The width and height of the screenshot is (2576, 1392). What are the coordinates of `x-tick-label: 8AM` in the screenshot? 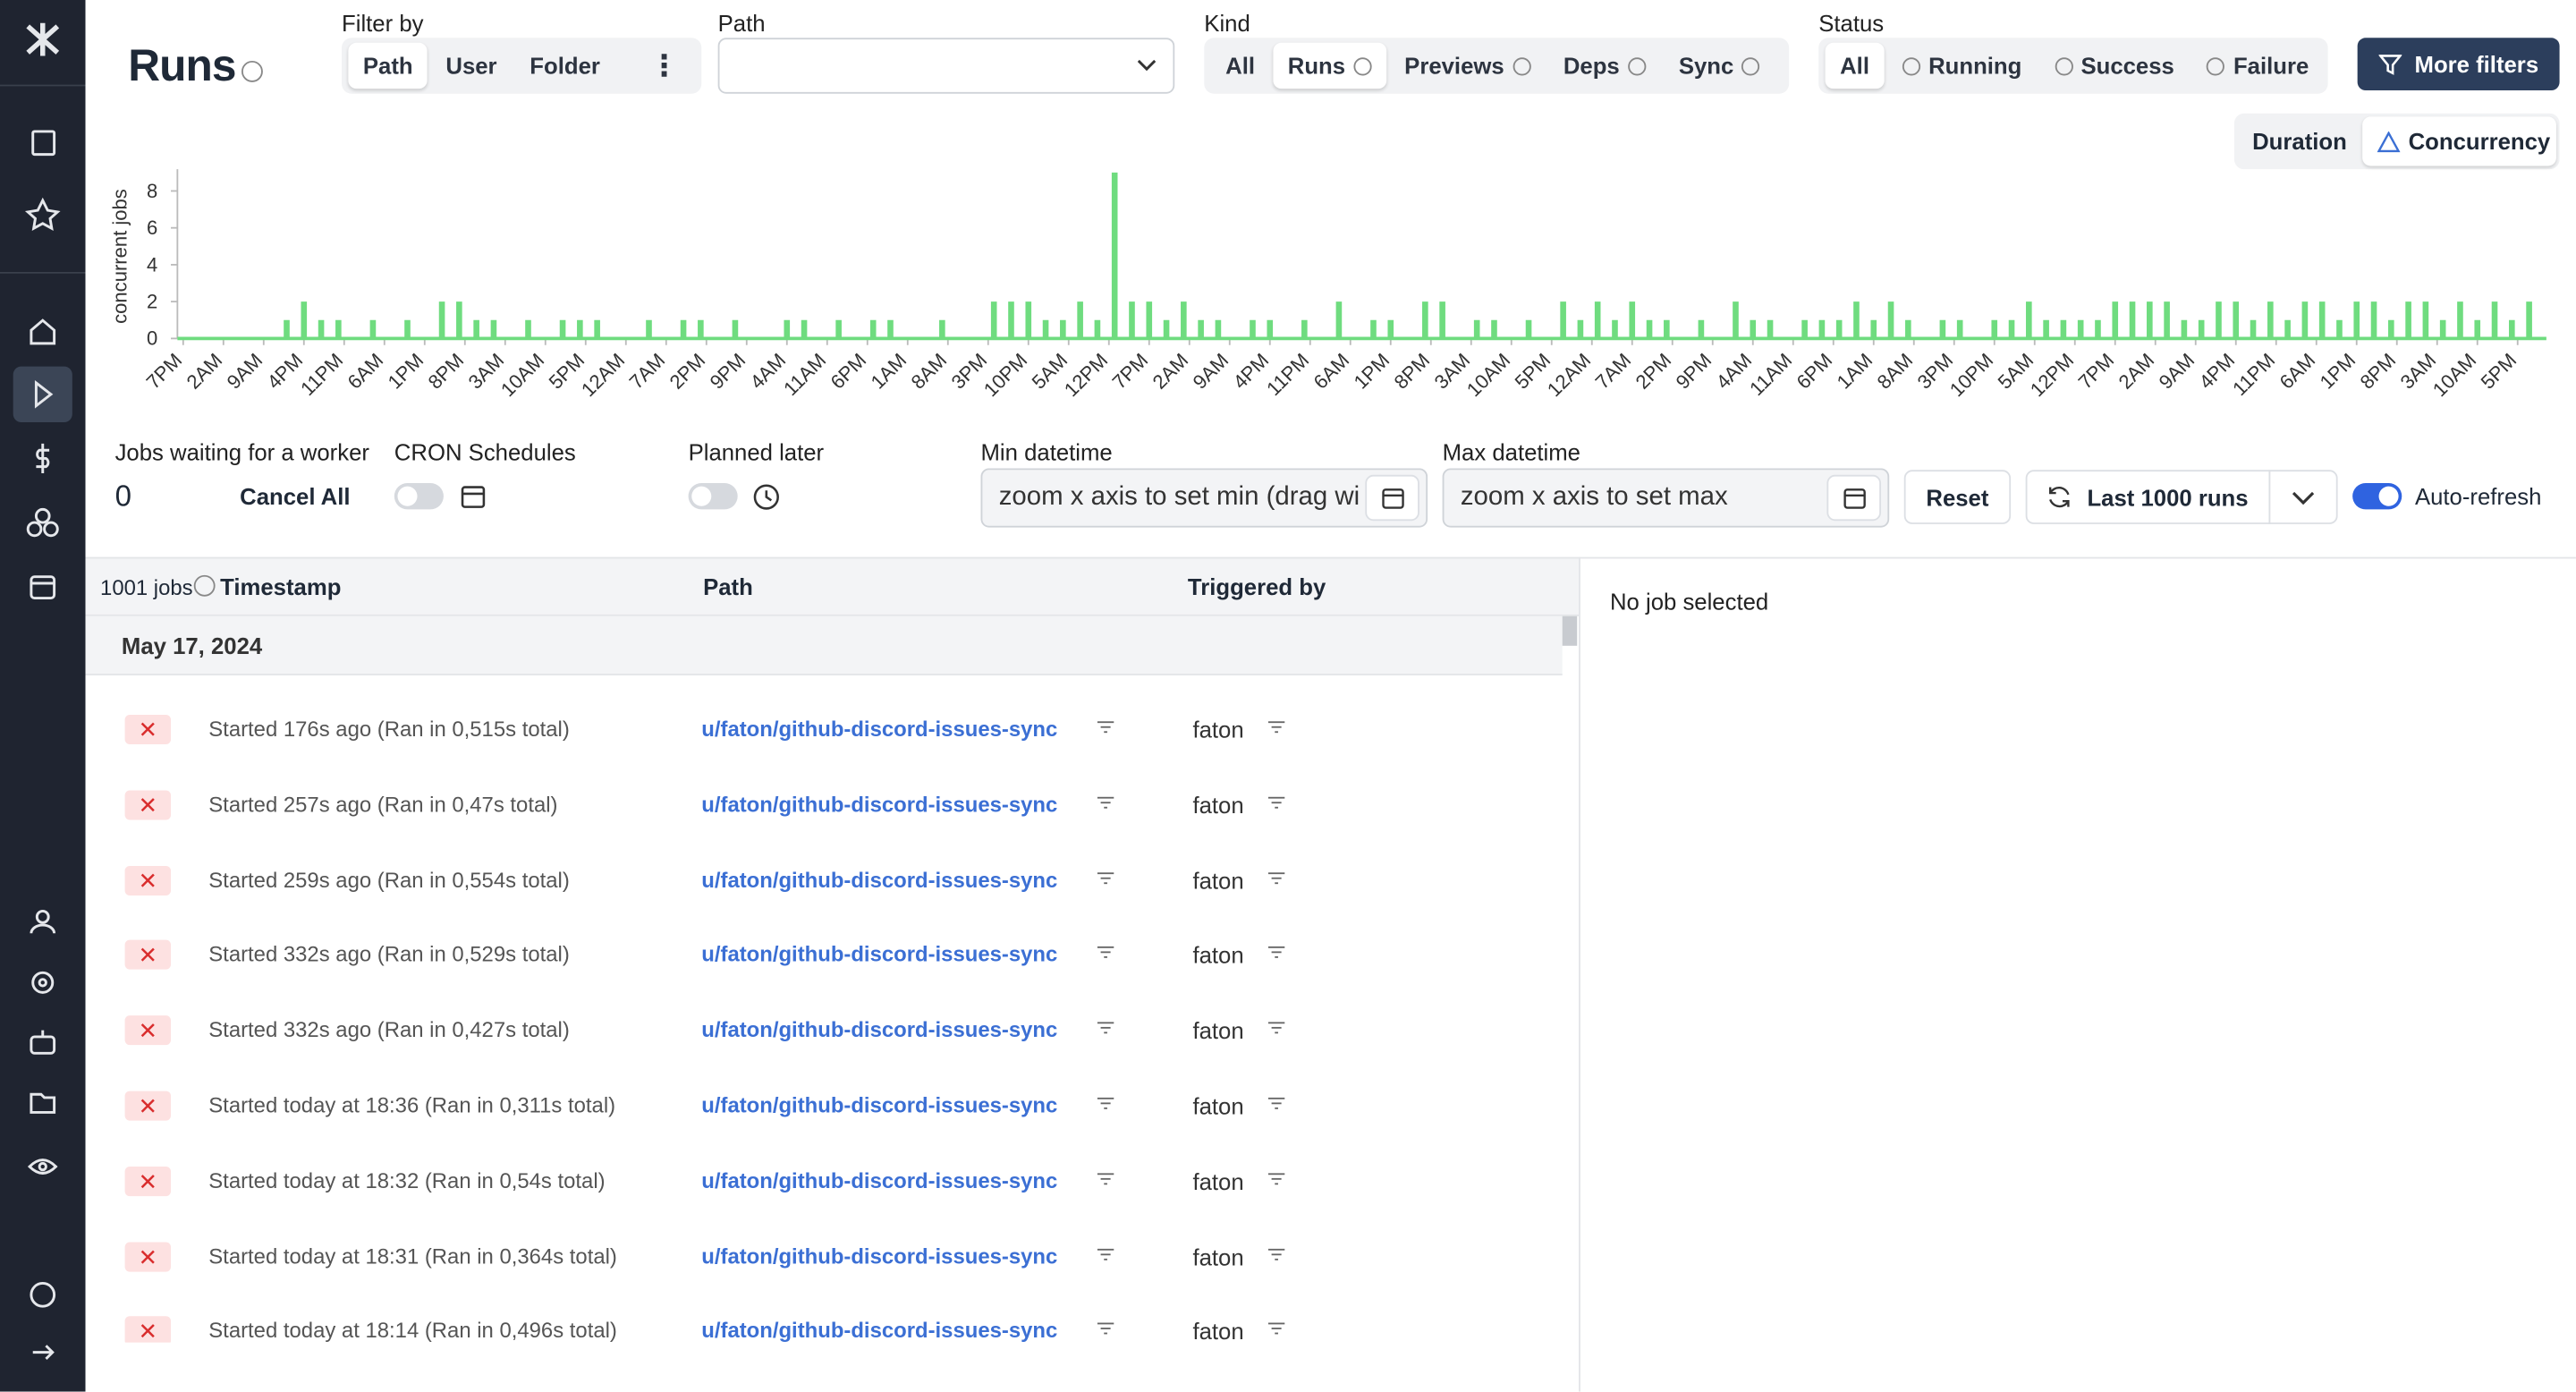 It's located at (1895, 371).